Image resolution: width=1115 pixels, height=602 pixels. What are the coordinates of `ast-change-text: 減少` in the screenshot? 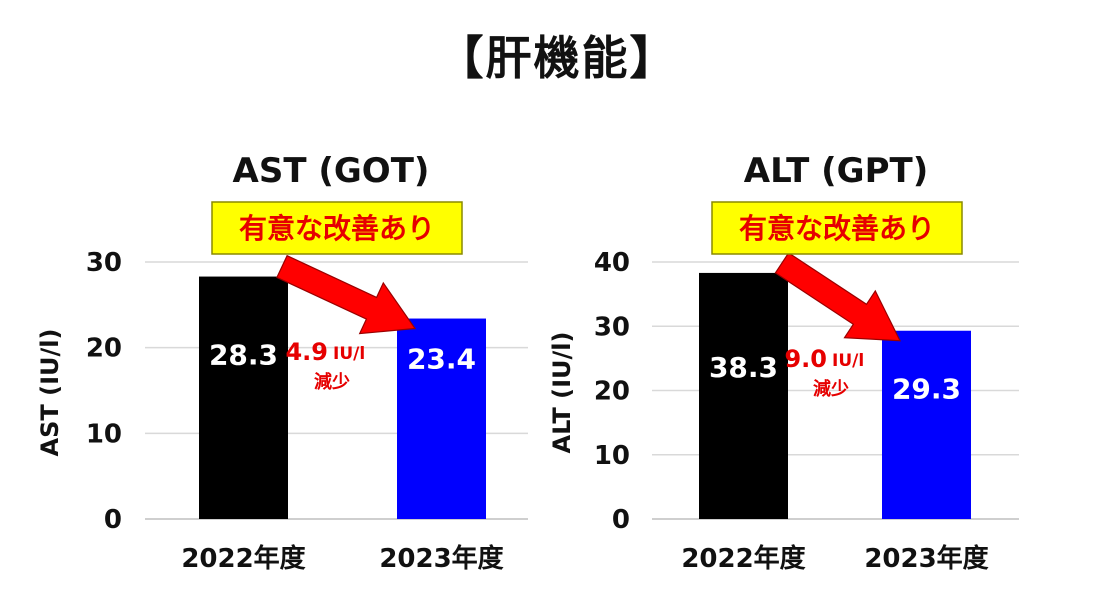 It's located at (332, 382).